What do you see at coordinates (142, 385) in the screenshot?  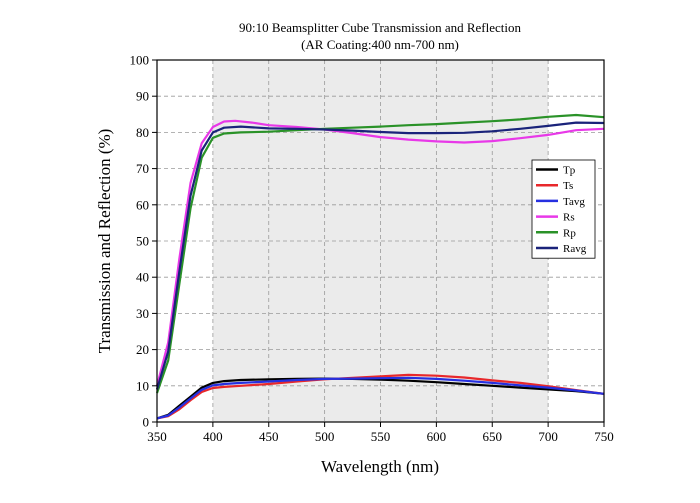 I see `y-tick-label: 10` at bounding box center [142, 385].